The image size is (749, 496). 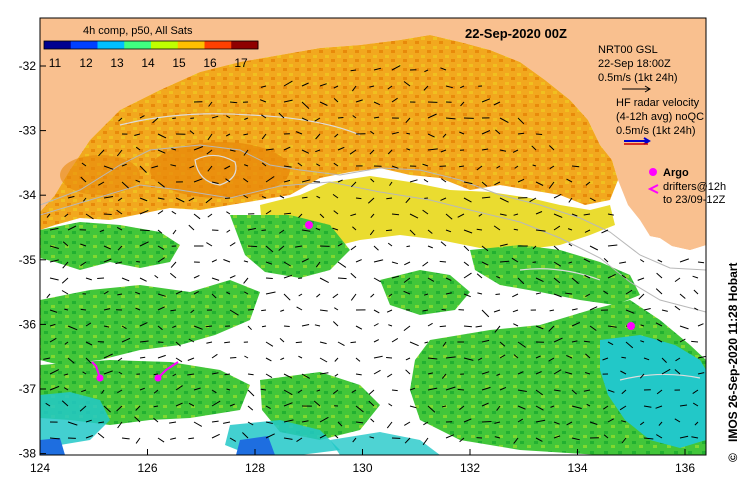 I want to click on argo-marker-icon, so click(x=653, y=172).